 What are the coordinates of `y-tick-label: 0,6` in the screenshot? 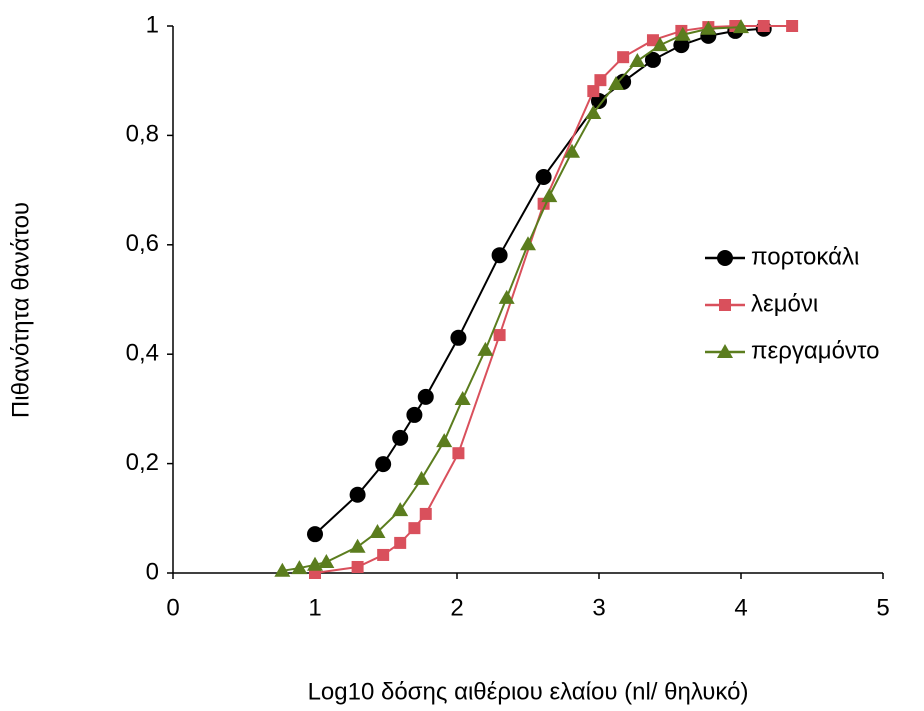 It's located at (142, 243).